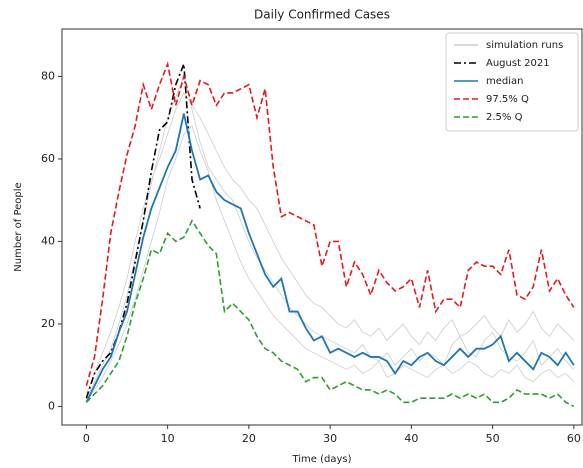 Image resolution: width=583 pixels, height=468 pixels. Describe the element at coordinates (48, 240) in the screenshot. I see `y-tick-label: 40` at that location.